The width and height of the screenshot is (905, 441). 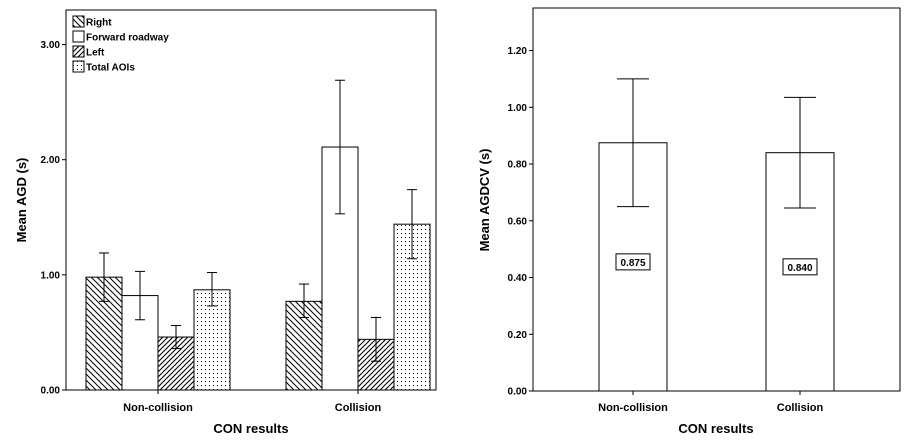 I want to click on agd-category-label: Collision, so click(x=358, y=408).